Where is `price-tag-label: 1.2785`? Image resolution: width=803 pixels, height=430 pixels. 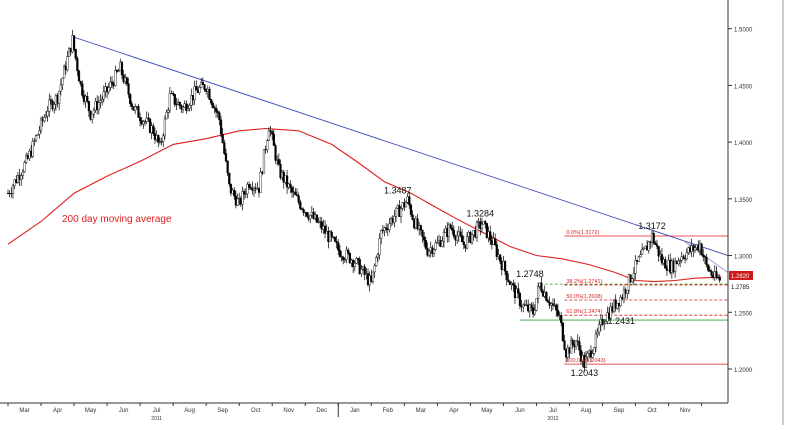
price-tag-label: 1.2785 is located at coordinates (740, 288).